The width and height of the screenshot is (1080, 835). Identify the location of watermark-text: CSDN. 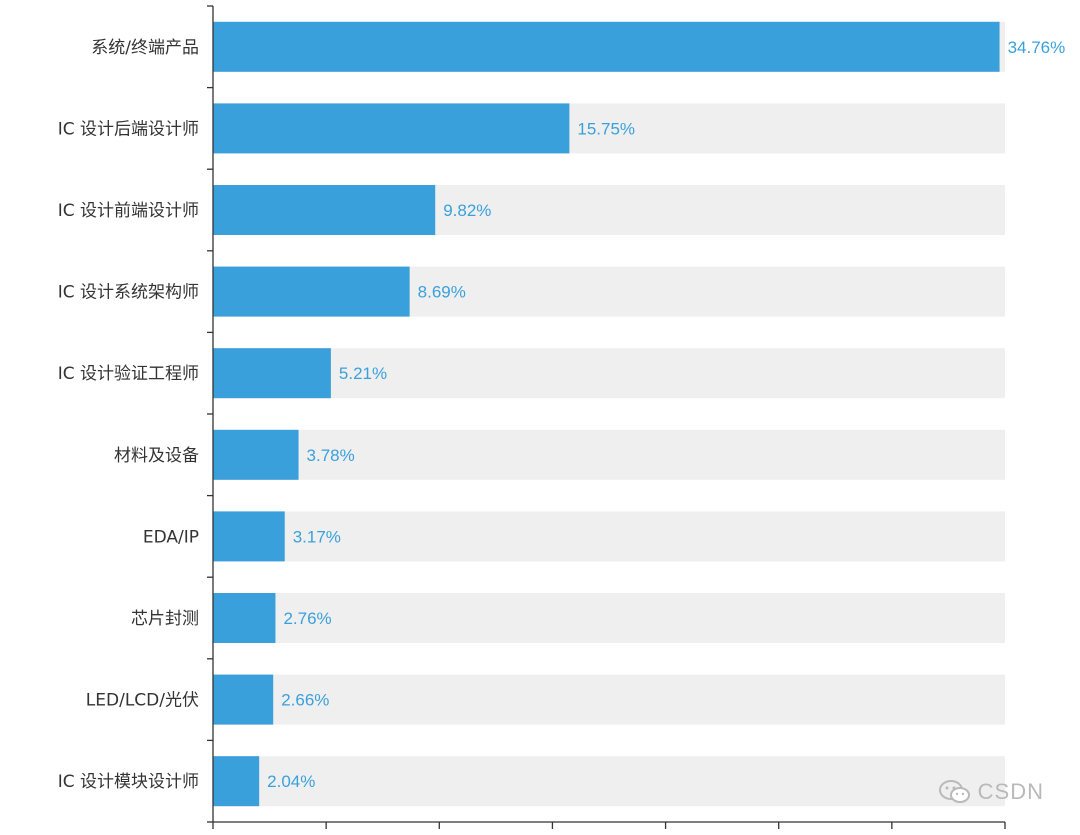
(1010, 791).